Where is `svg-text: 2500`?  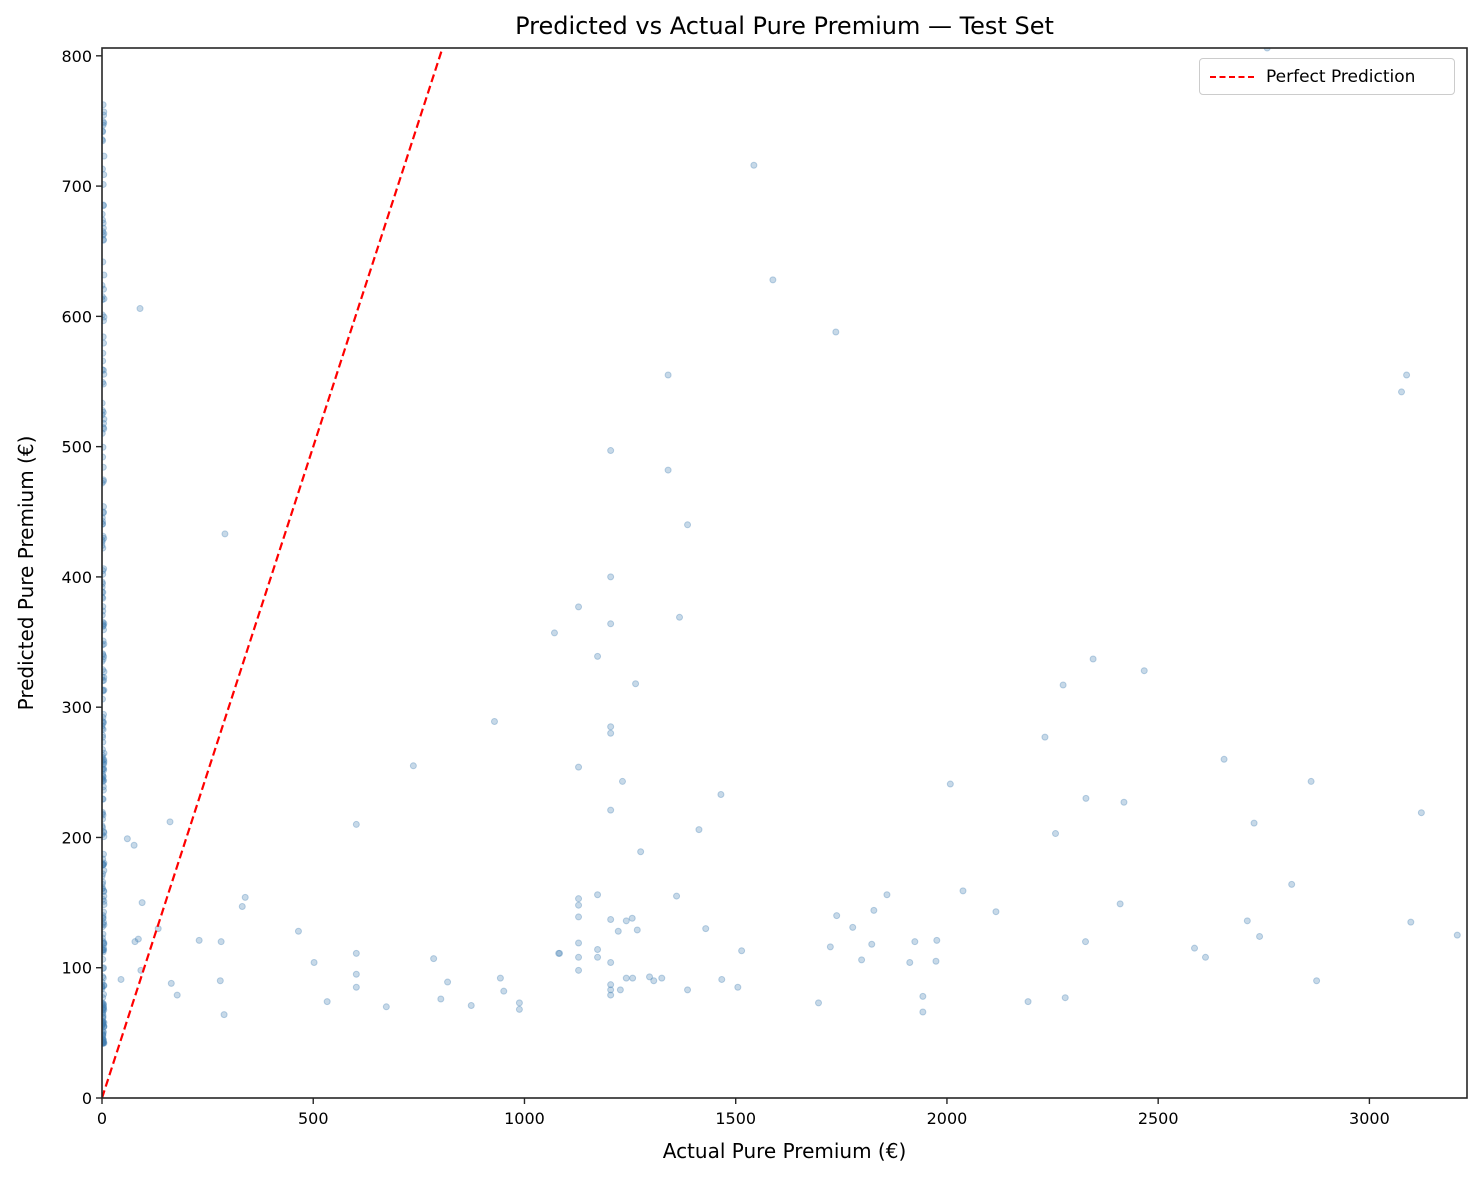 svg-text: 2500 is located at coordinates (1158, 1118).